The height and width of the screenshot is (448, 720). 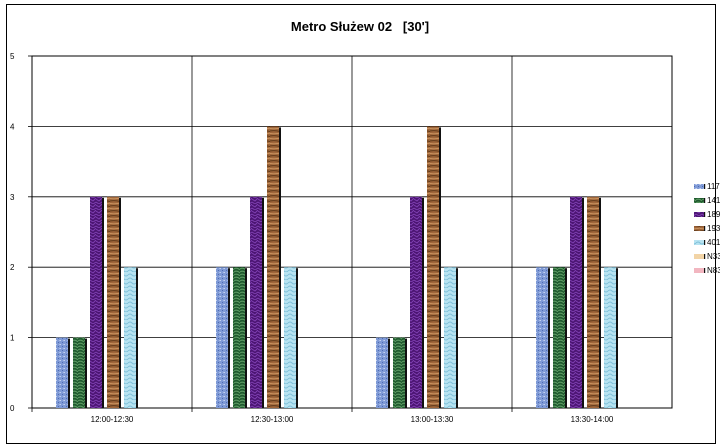 What do you see at coordinates (222, 337) in the screenshot?
I see `bar-117-12:30-13:00` at bounding box center [222, 337].